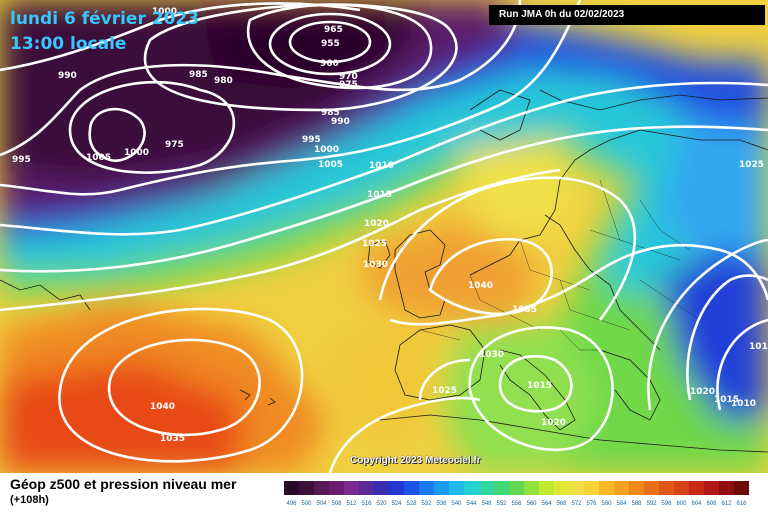  Describe the element at coordinates (291, 504) in the screenshot. I see `color-scale-label: 496` at that location.